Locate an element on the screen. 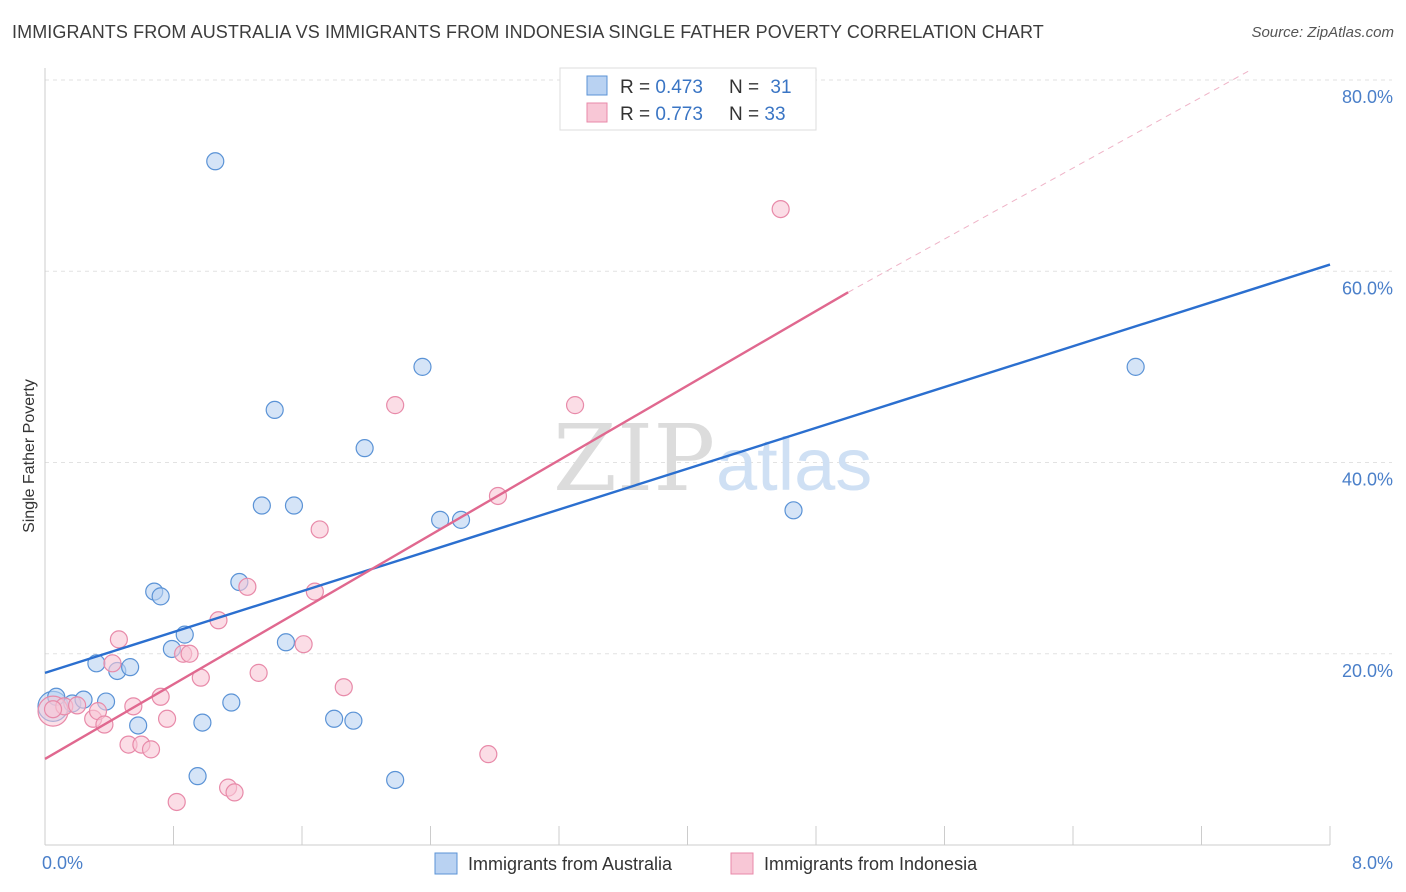 Image resolution: width=1406 pixels, height=892 pixels. legend: R = 0.473 N = 31 R = 0.773 N = 33 is located at coordinates (688, 99).